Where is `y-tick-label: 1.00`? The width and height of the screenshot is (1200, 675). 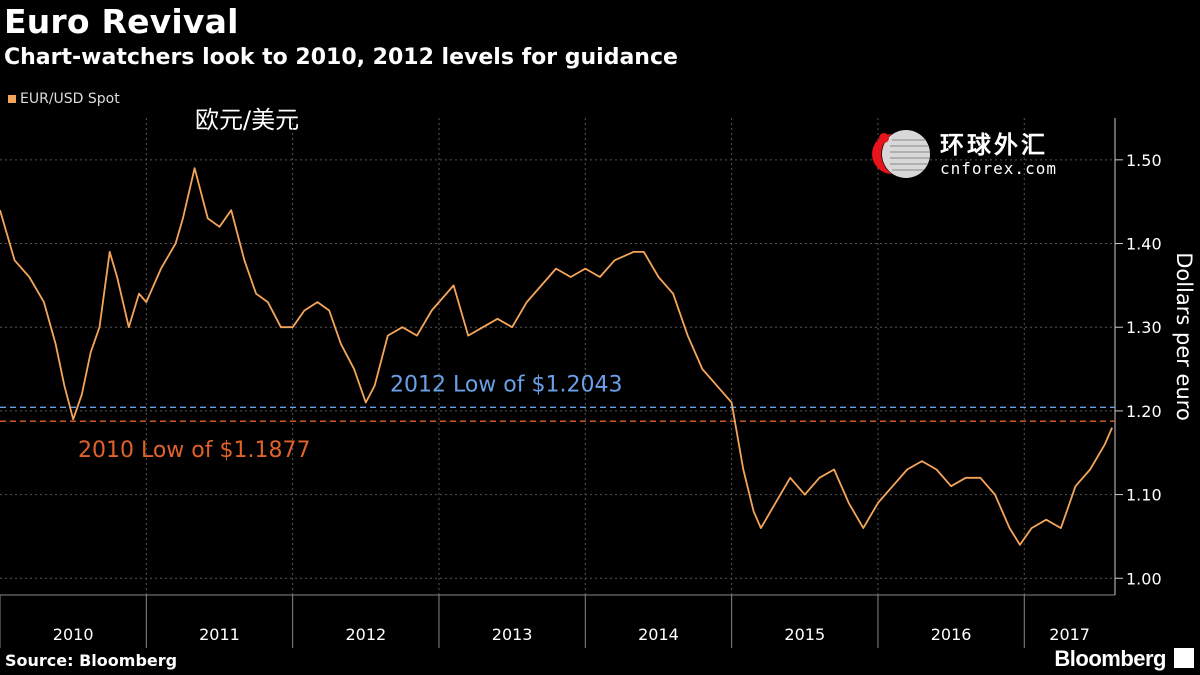 y-tick-label: 1.00 is located at coordinates (1144, 578).